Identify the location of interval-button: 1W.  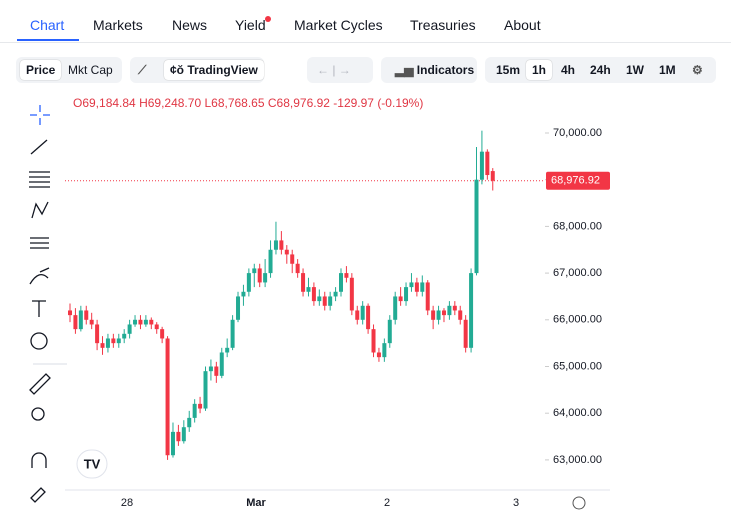
(635, 70).